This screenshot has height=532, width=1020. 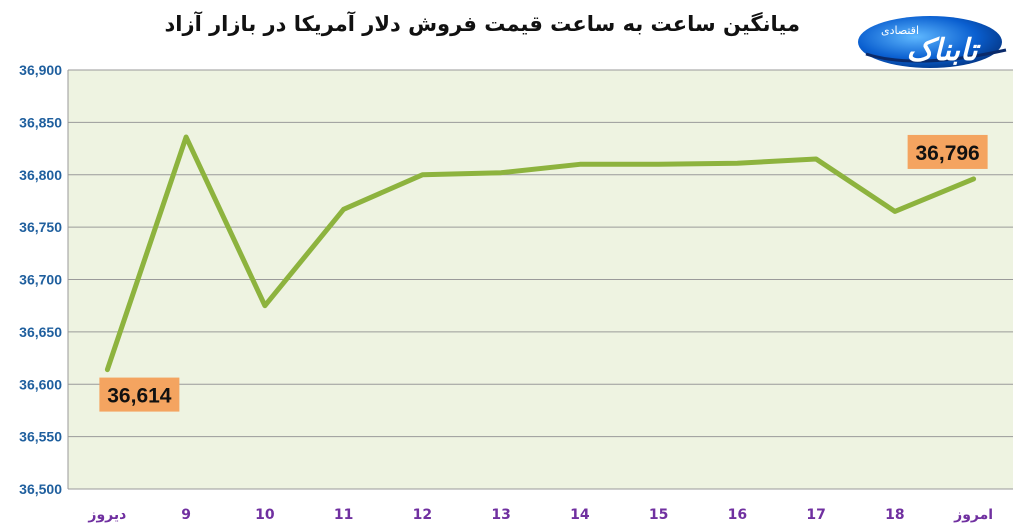 I want to click on y-tick-label: 36,550, so click(x=40, y=437).